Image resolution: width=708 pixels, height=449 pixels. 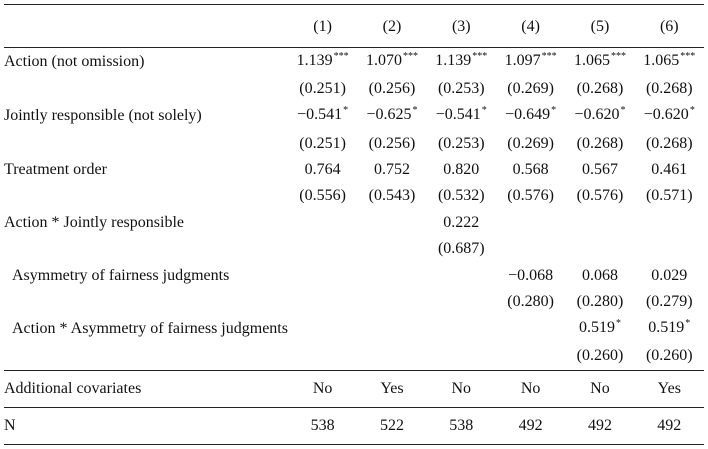 I want to click on coefficient-value: 0.567, so click(x=599, y=169).